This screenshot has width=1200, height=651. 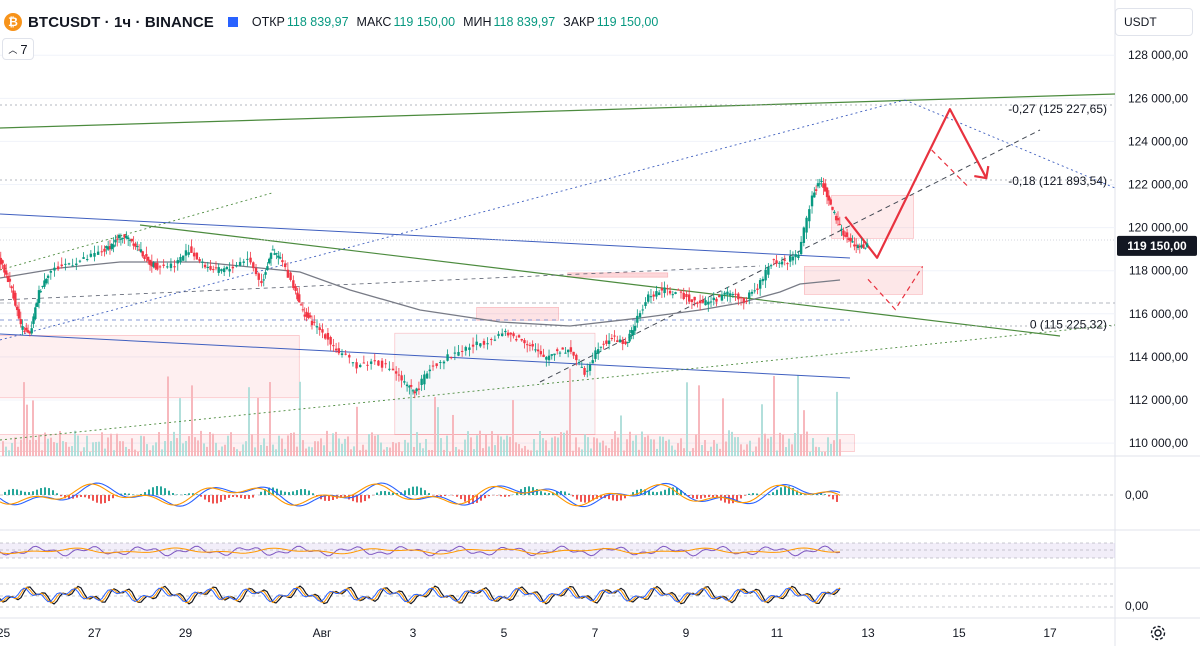 I want to click on fib-level-label: -0,27 (125 227,65), so click(x=1057, y=109).